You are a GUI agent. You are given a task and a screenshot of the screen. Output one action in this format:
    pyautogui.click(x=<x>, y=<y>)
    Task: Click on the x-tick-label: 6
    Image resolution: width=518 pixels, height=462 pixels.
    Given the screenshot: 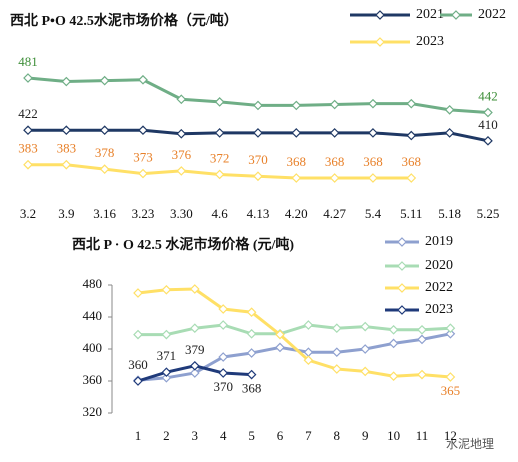 What is the action you would take?
    pyautogui.click(x=280, y=435)
    